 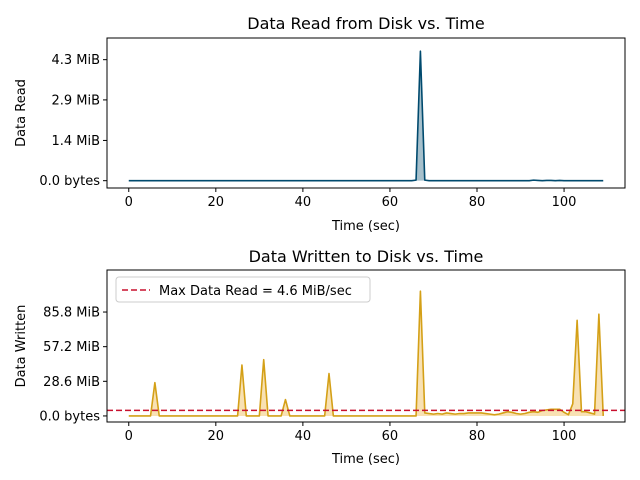 I want to click on y-axis-label: Data Read, so click(x=21, y=113).